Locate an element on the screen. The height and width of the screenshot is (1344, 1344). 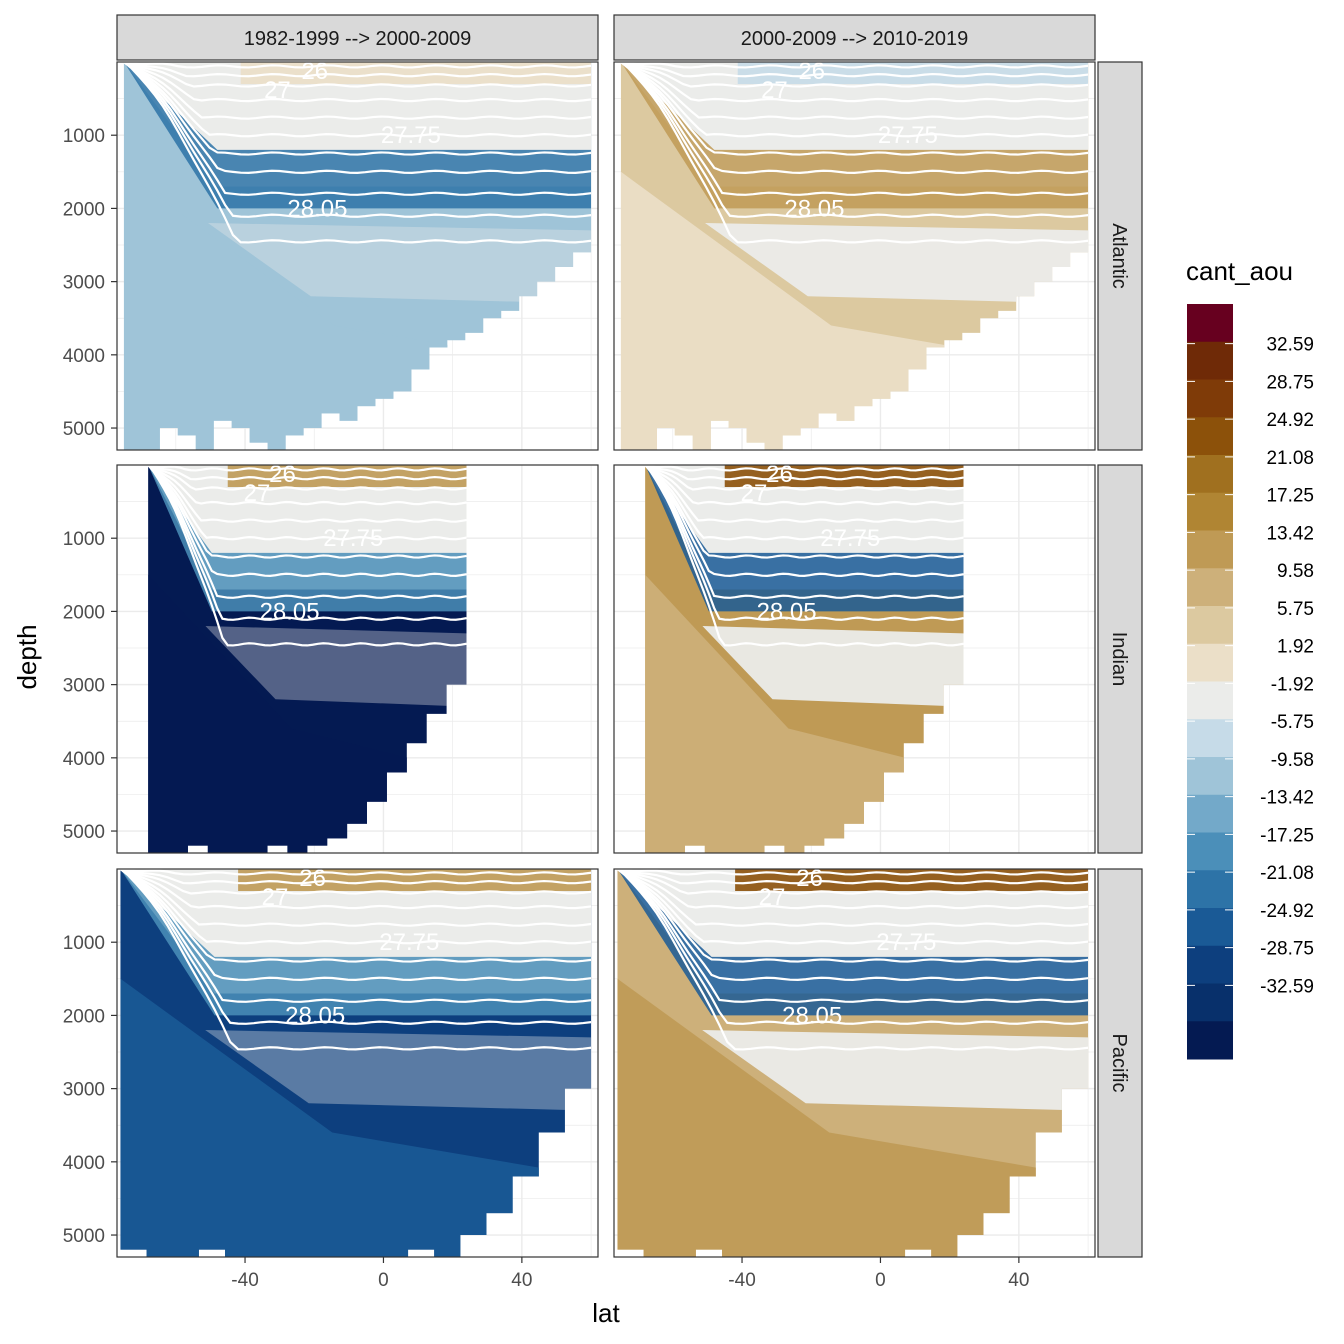
x-tick-label: 0 is located at coordinates (383, 1280).